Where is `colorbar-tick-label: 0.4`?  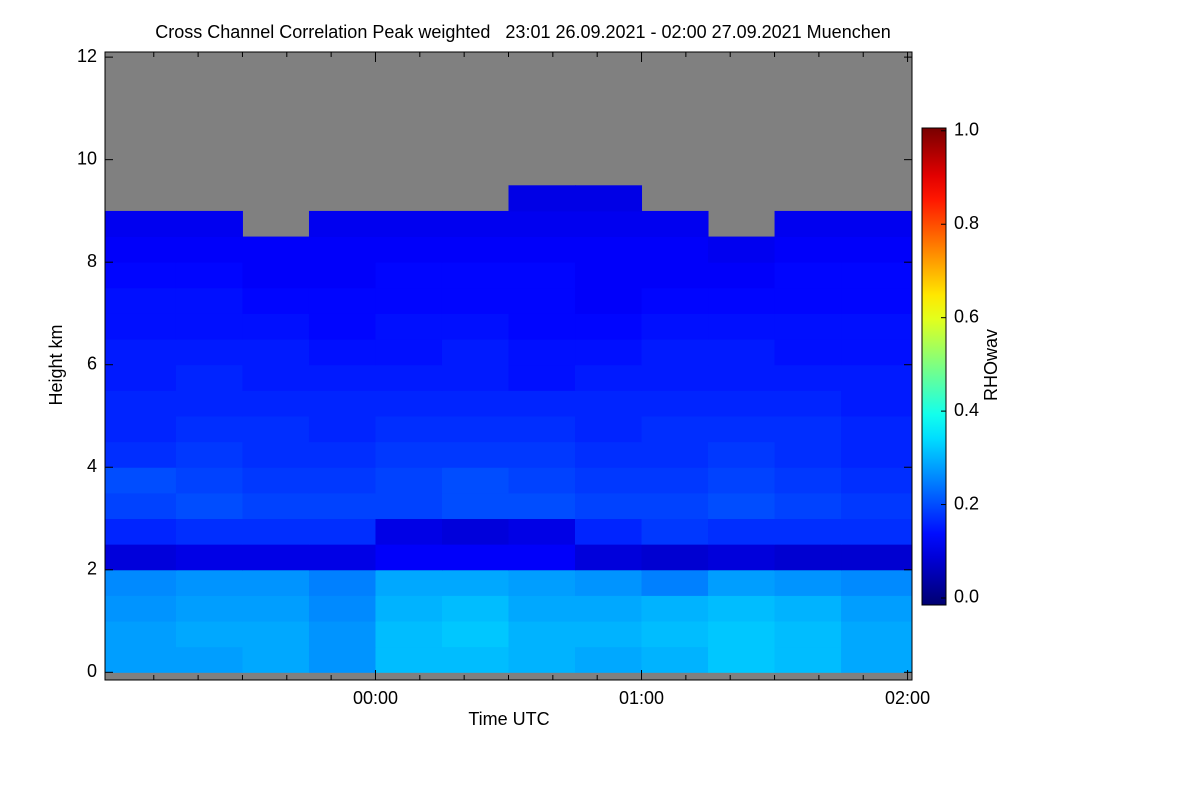 colorbar-tick-label: 0.4 is located at coordinates (966, 410).